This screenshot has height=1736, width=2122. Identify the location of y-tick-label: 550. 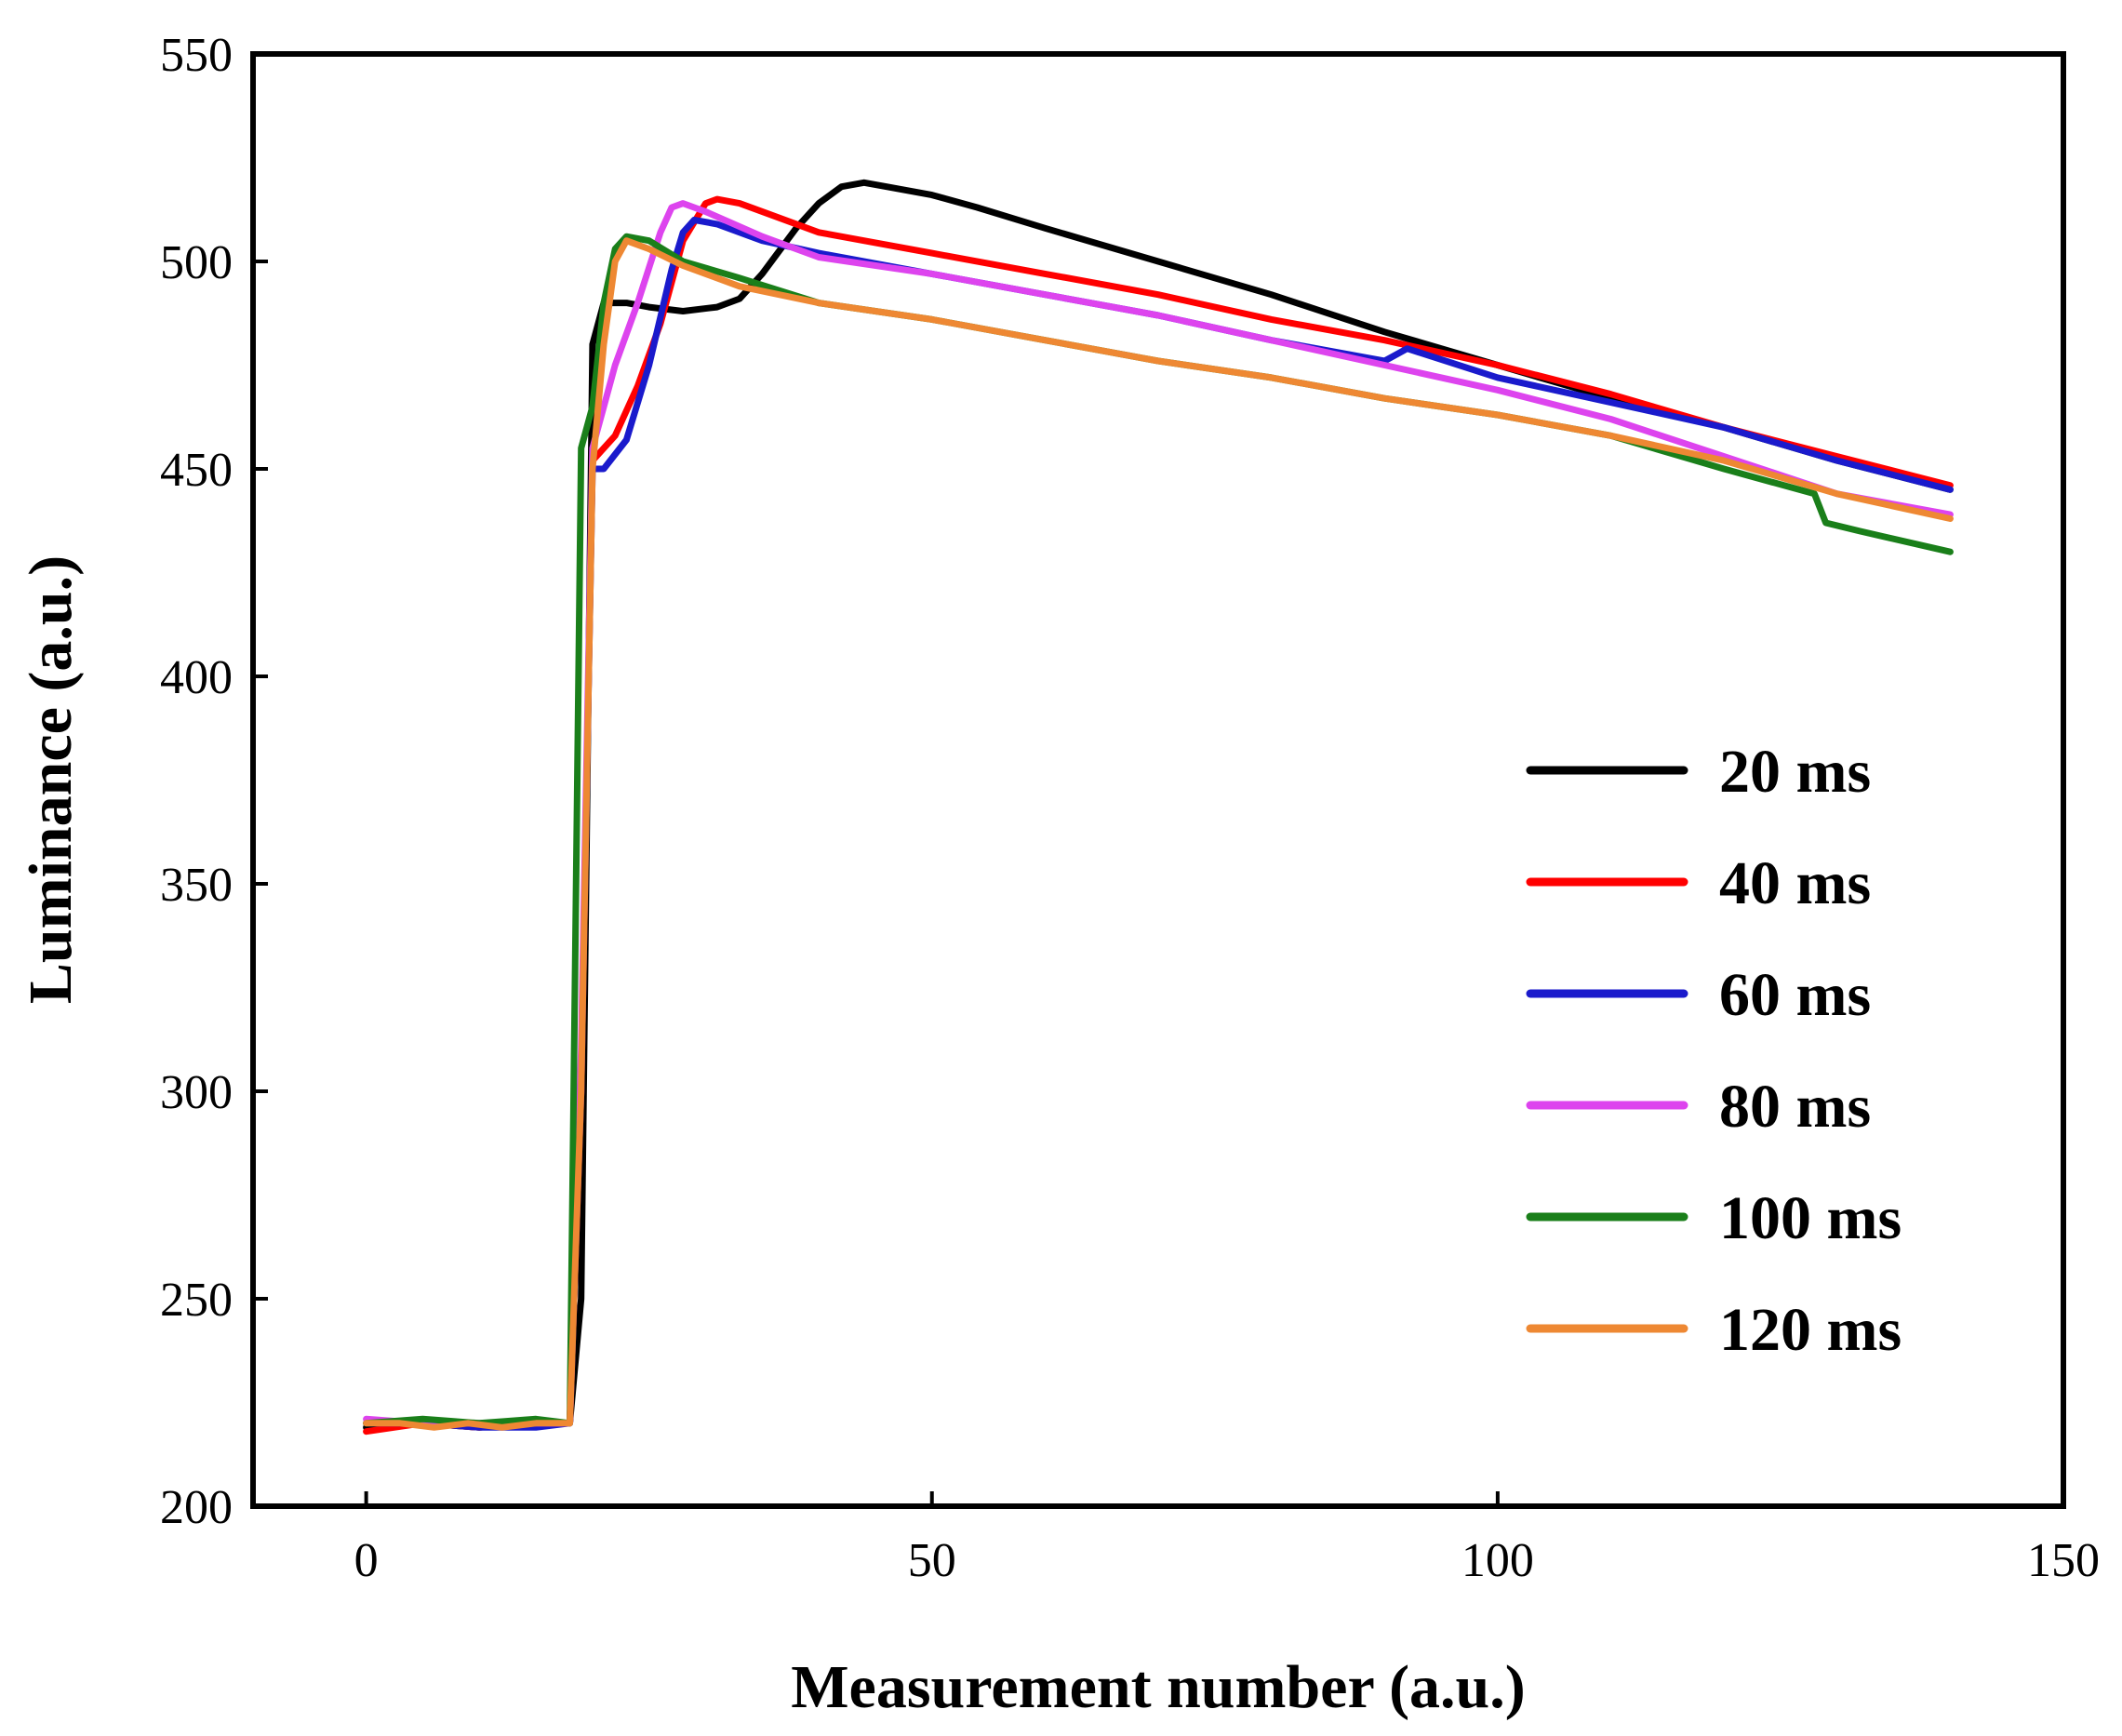
(197, 56).